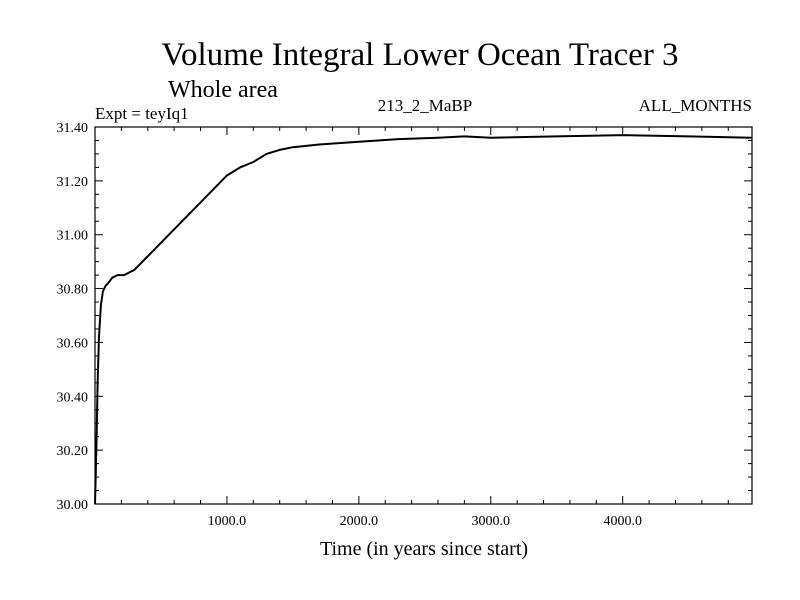 This screenshot has width=800, height=600. What do you see at coordinates (73, 343) in the screenshot?
I see `y-tick-label: 30.60` at bounding box center [73, 343].